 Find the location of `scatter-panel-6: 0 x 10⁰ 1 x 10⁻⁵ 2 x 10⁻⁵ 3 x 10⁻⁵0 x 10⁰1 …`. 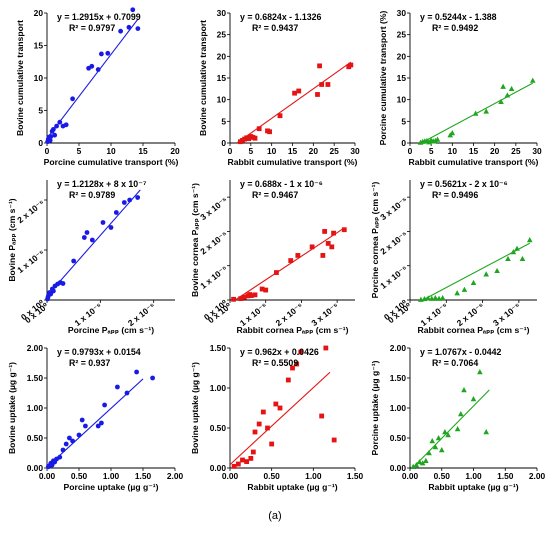

scatter-panel-6: 0 x 10⁰ 1 x 10⁻⁵ 2 x 10⁻⁵ 3 x 10⁻⁵0 x 10⁰1 … is located at coordinates (453, 257).